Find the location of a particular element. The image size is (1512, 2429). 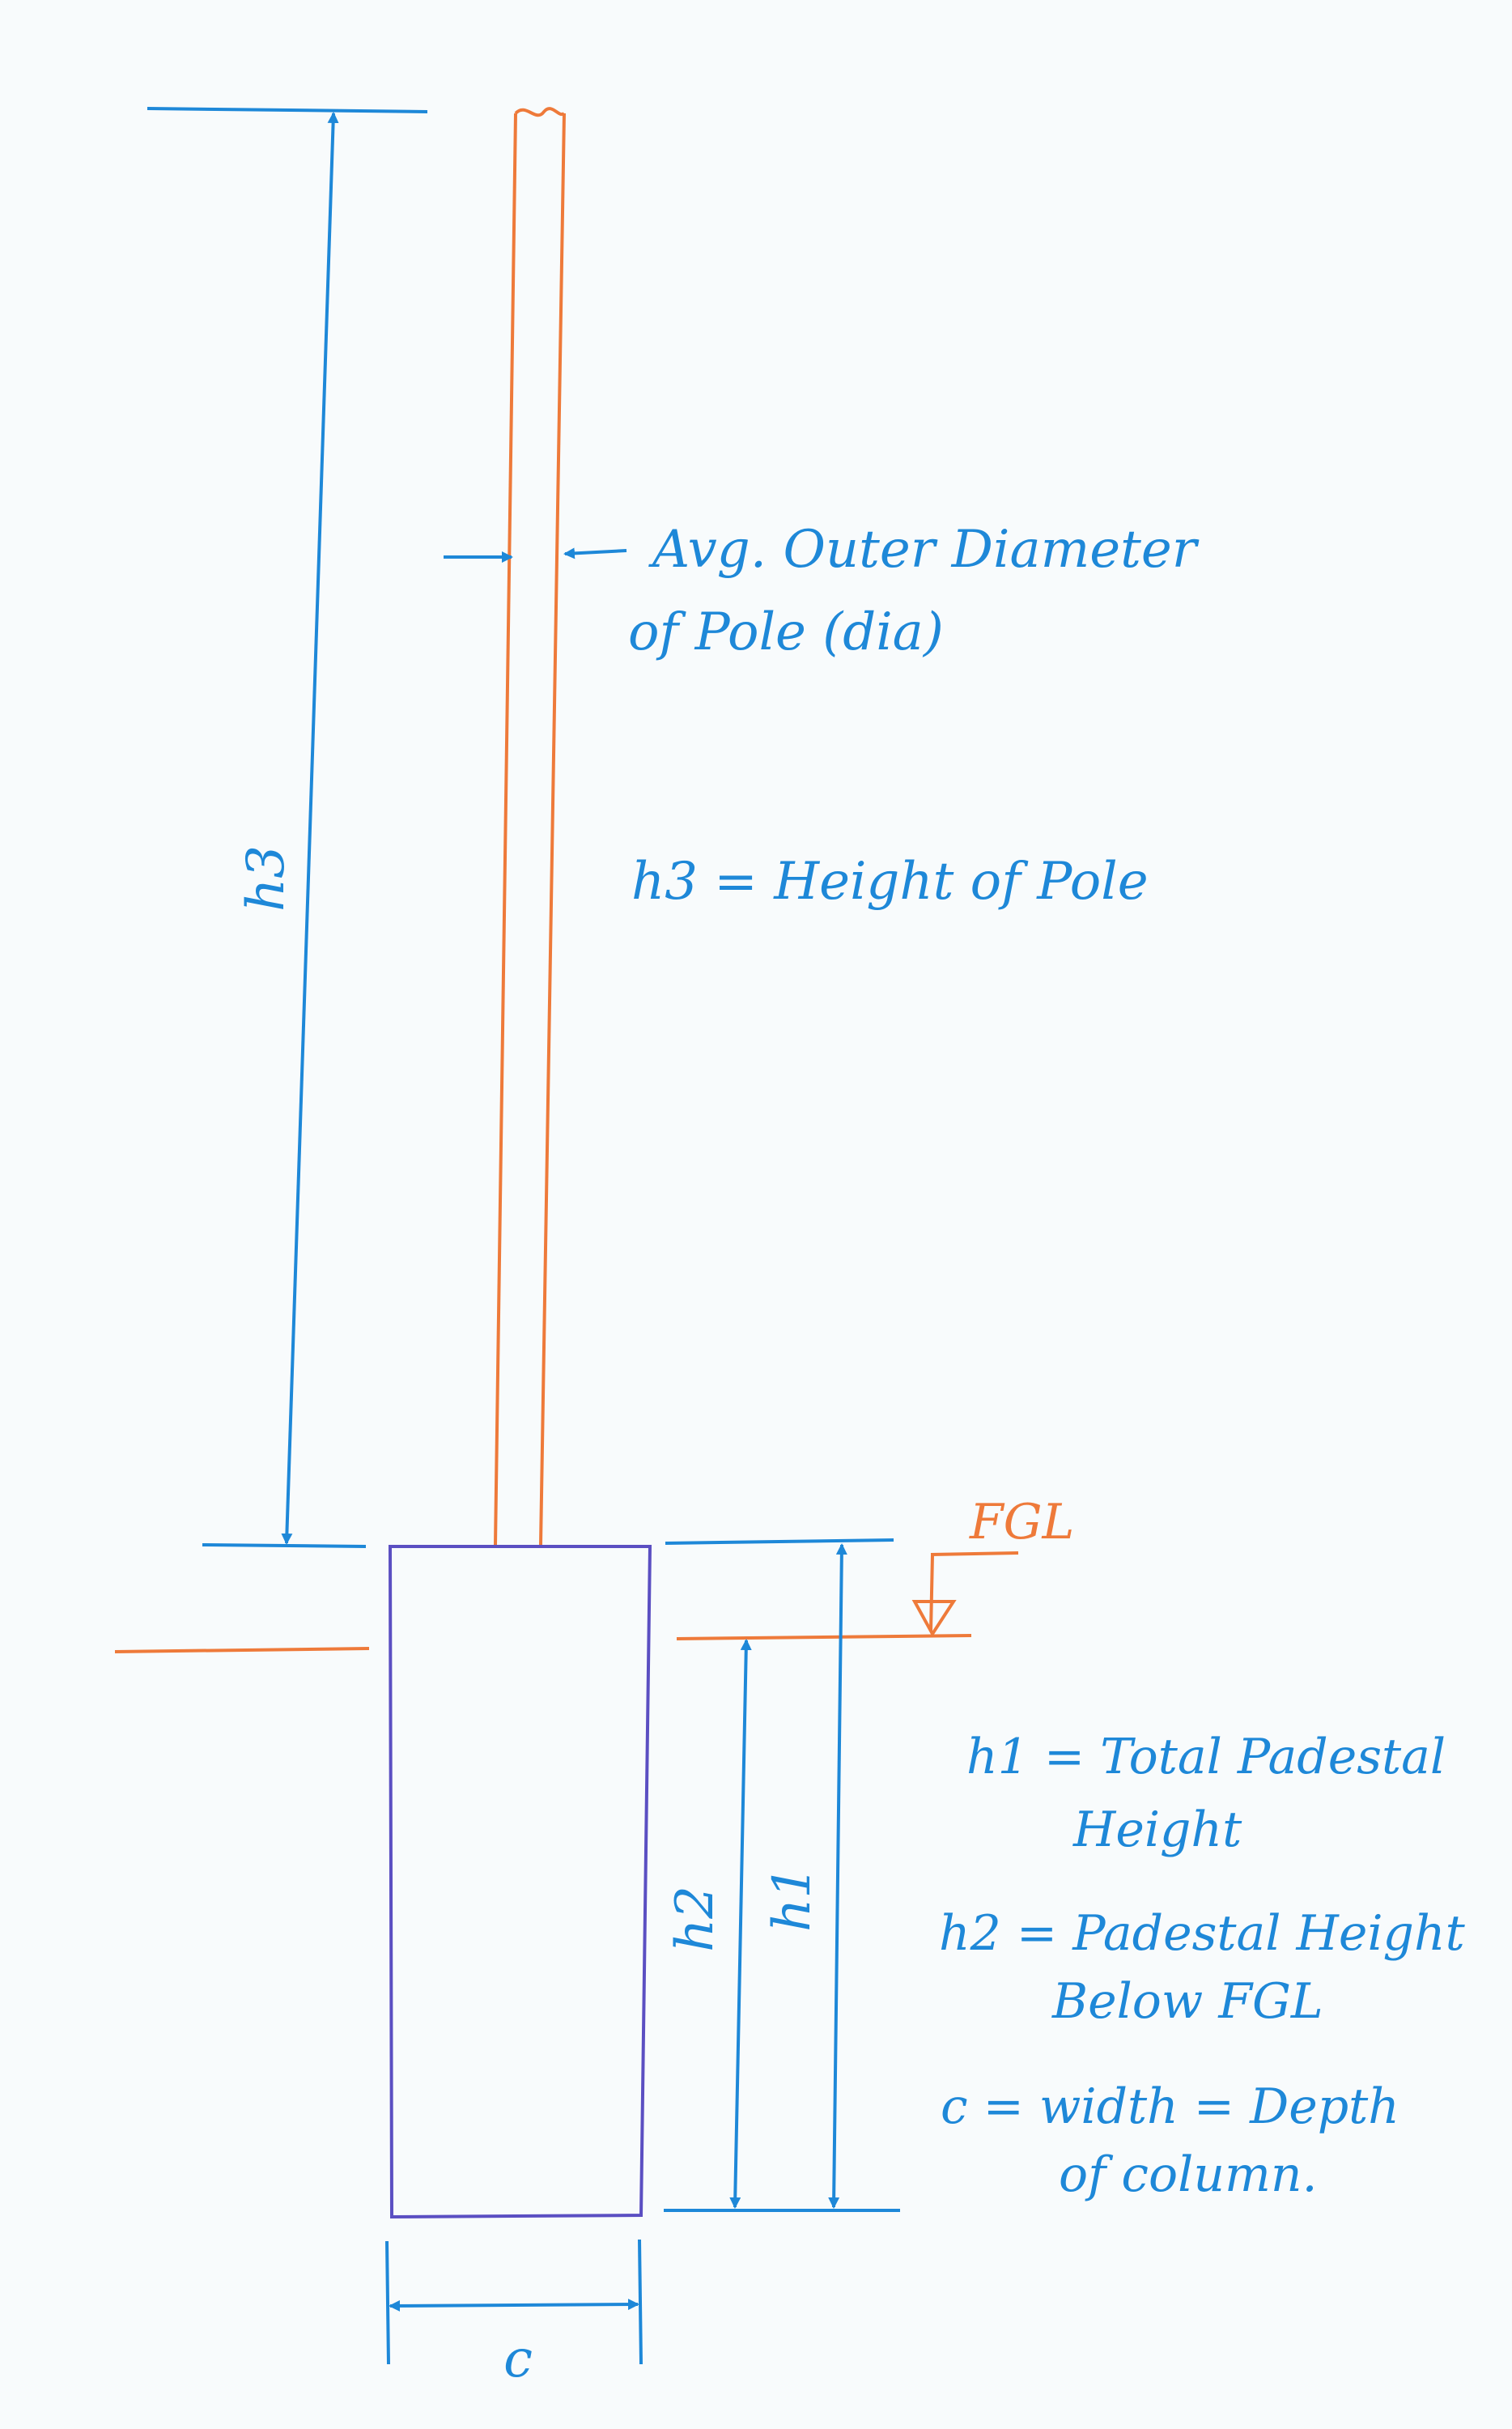

h1-dimension: h1 is located at coordinates (782, 1875).